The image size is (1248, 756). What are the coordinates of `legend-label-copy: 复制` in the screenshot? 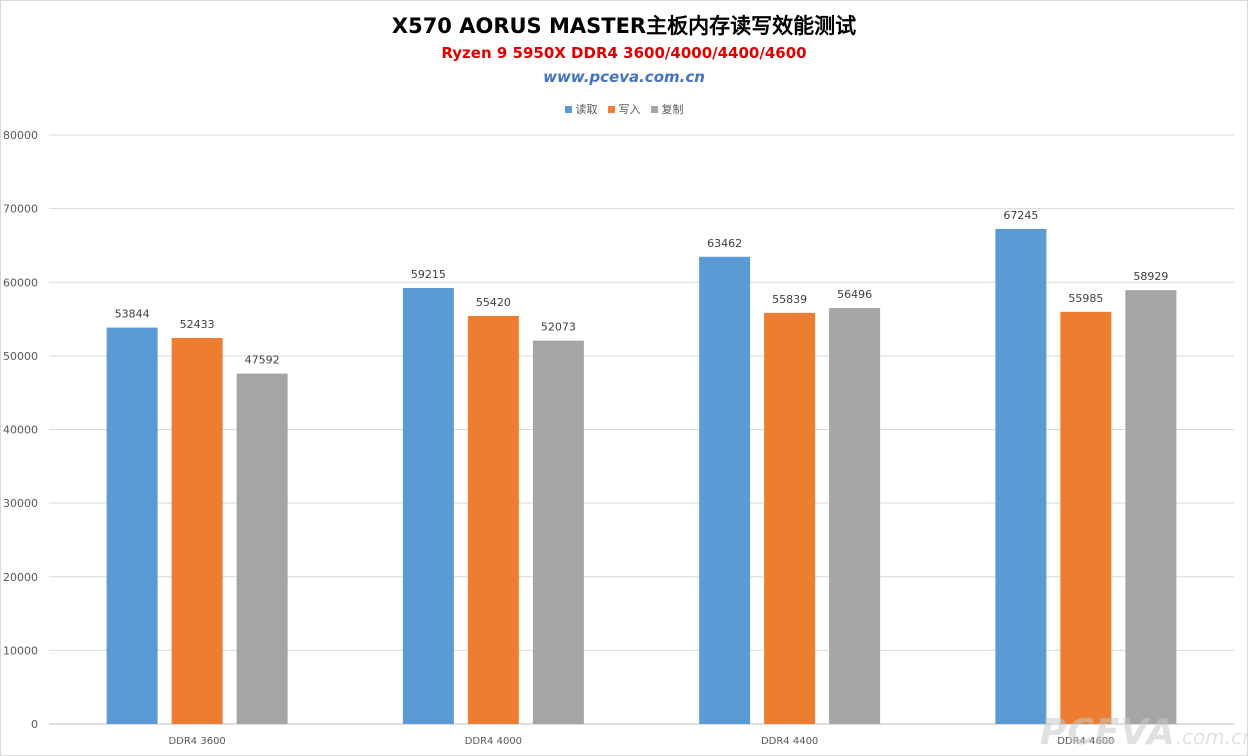 It's located at (672, 109).